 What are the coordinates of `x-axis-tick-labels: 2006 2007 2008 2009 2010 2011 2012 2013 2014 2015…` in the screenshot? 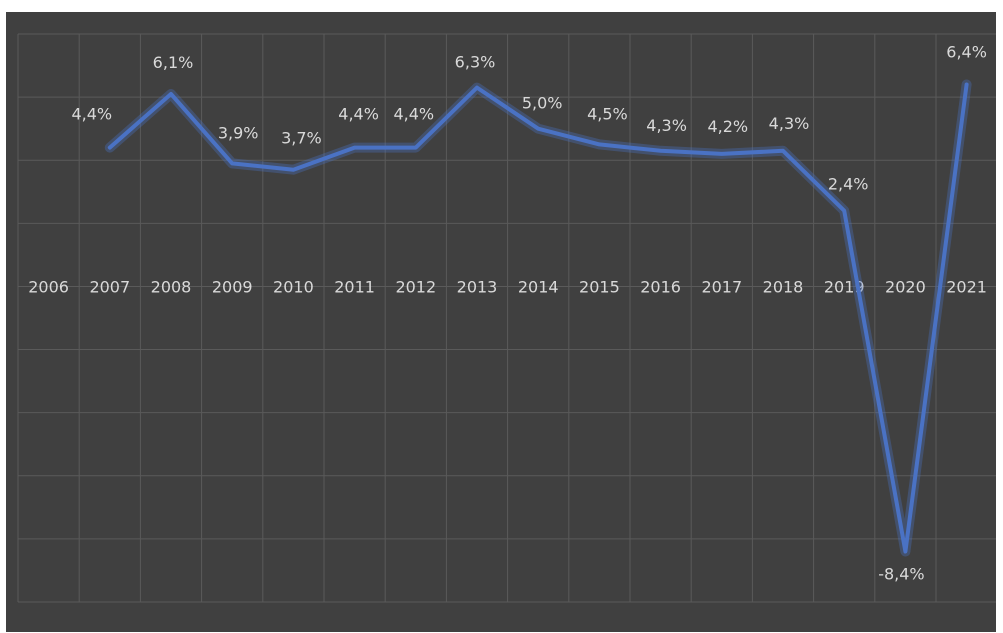 It's located at (507, 286).